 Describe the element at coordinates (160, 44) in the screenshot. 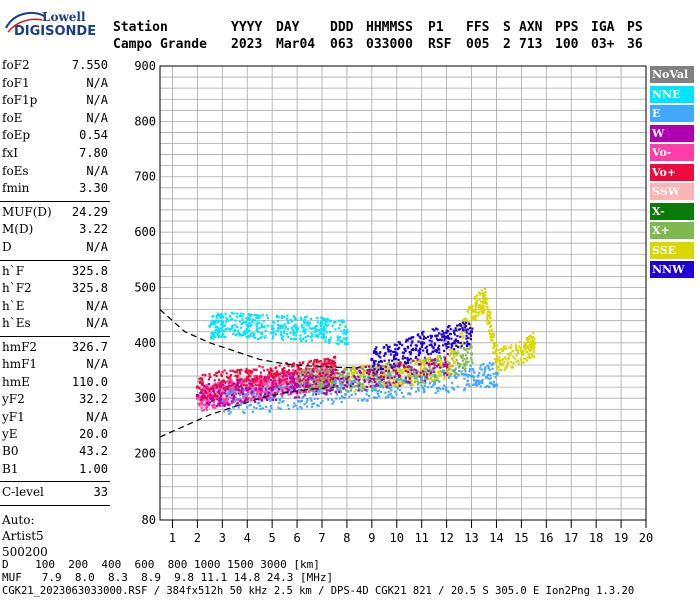

I see `header-value-0: Campo Grande` at that location.